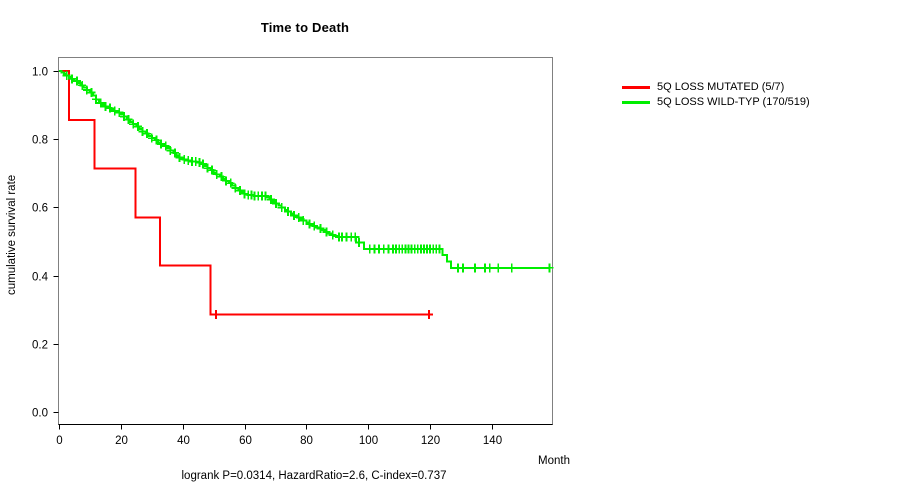 The height and width of the screenshot is (500, 900). What do you see at coordinates (306, 441) in the screenshot?
I see `x-tick-label: 80` at bounding box center [306, 441].